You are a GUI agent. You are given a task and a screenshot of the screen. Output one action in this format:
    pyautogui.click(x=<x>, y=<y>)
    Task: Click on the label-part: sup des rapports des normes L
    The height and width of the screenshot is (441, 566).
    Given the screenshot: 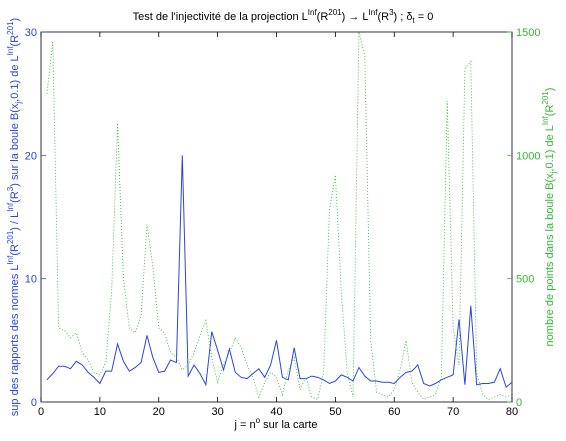 What is the action you would take?
    pyautogui.click(x=15, y=341)
    